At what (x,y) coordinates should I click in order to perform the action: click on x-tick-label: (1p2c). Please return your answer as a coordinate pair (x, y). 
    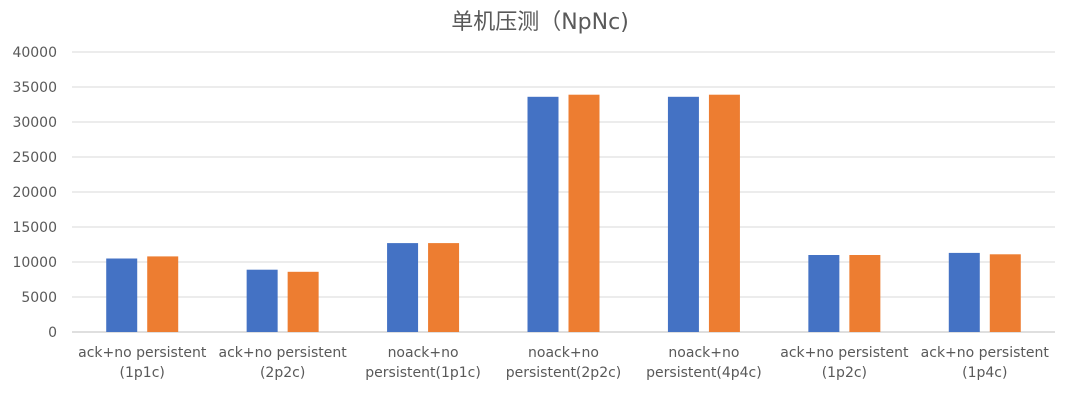
    Looking at the image, I should click on (844, 373).